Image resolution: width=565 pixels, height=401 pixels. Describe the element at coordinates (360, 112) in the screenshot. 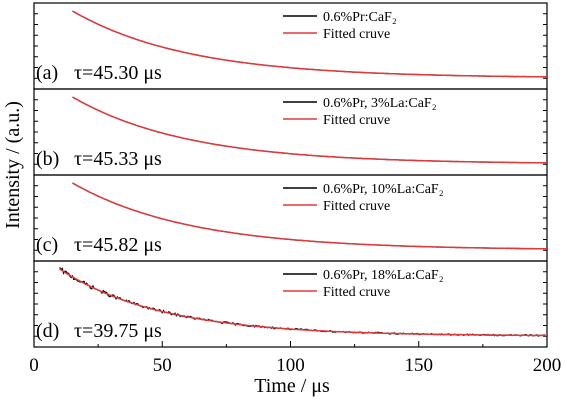

I see `legend: 0.6%Pr, 3%La:CaF₂ Fitted cruve` at that location.